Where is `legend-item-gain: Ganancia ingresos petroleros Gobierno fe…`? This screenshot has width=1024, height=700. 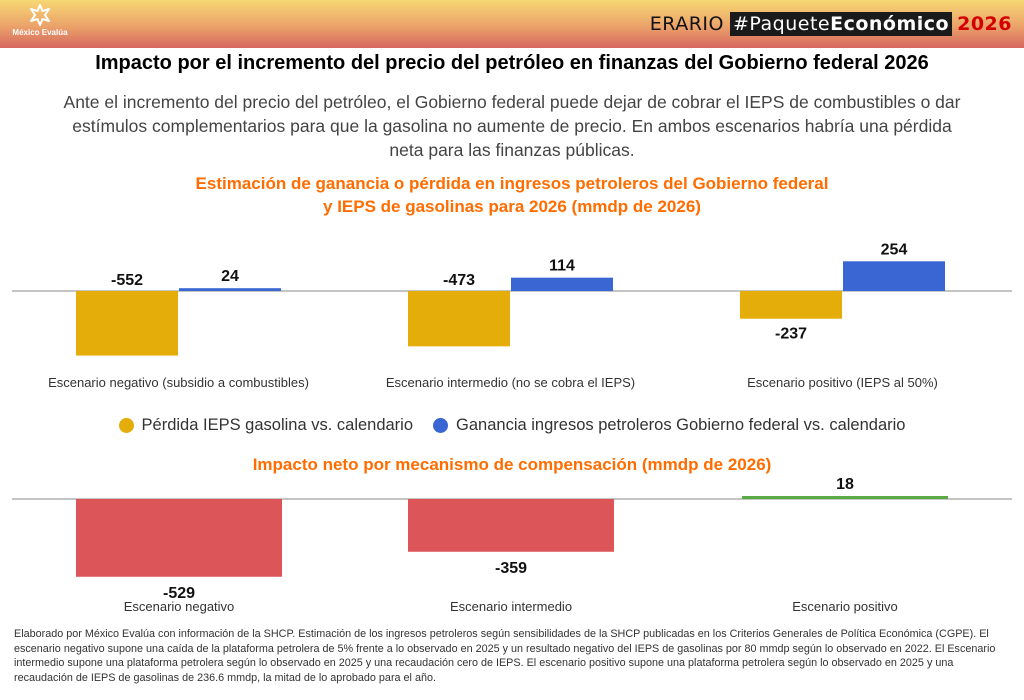
legend-item-gain: Ganancia ingresos petroleros Gobierno fe… is located at coordinates (669, 425).